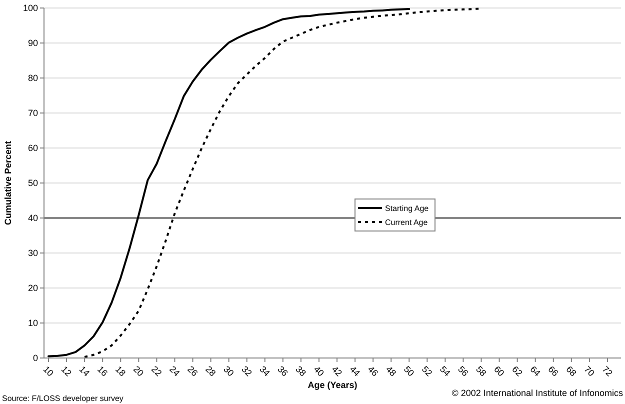 The image size is (625, 404). Describe the element at coordinates (553, 371) in the screenshot. I see `x-tick-label: 66` at that location.